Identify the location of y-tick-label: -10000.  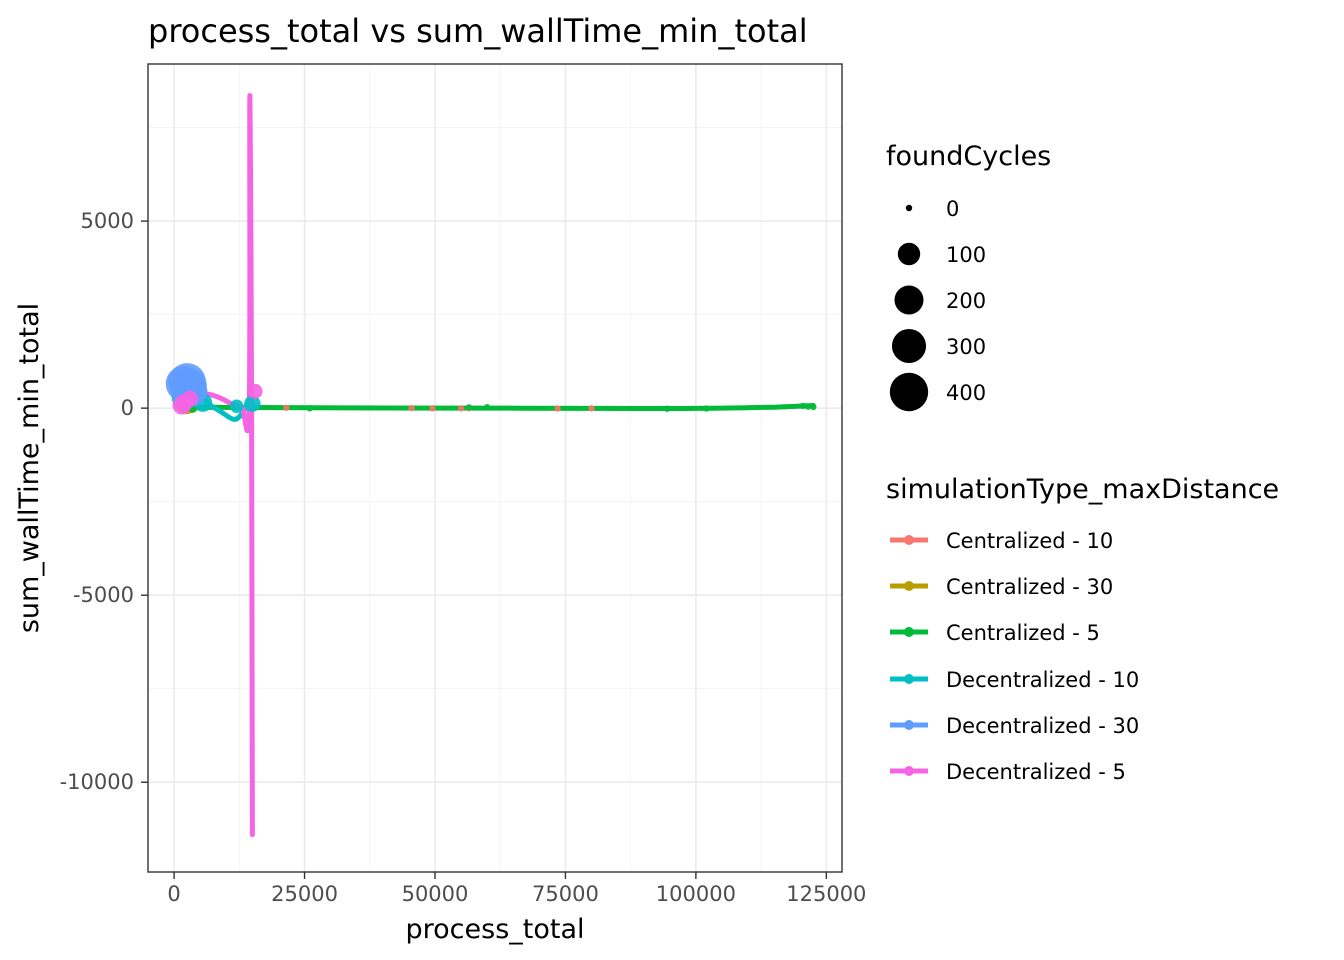
(97, 782).